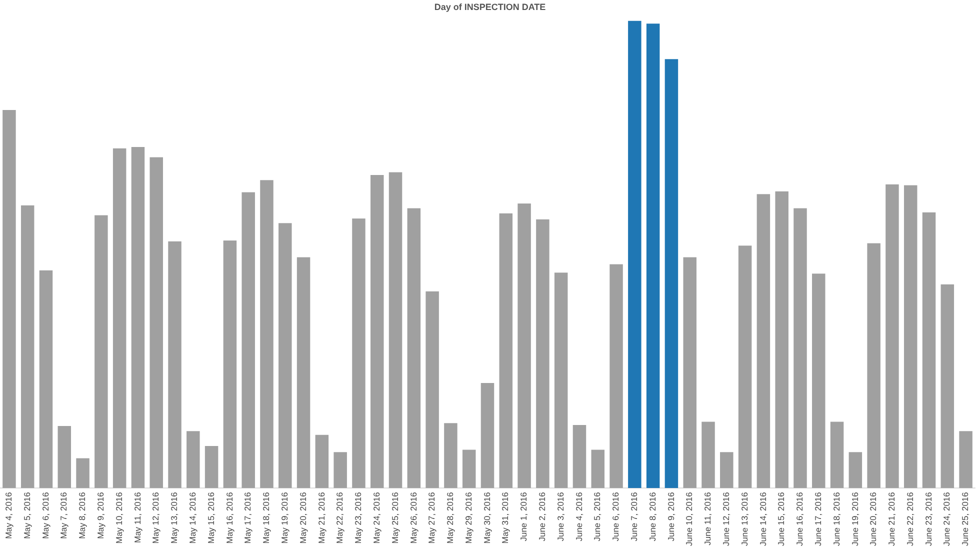  I want to click on x-tick-label: June 16, 2016, so click(799, 519).